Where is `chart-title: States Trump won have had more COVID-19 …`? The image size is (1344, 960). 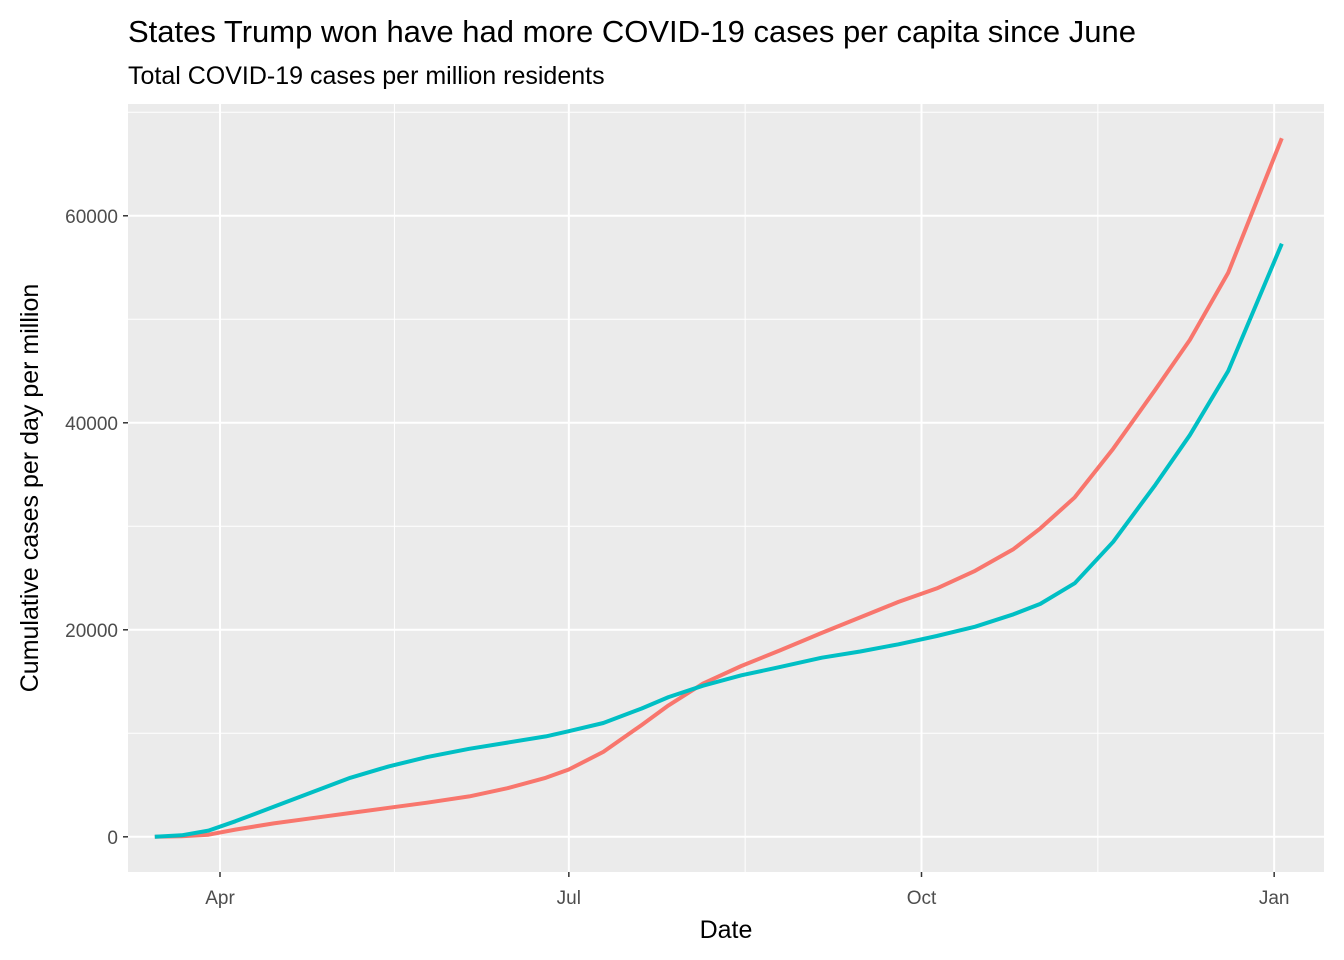 chart-title: States Trump won have had more COVID-19 … is located at coordinates (632, 31).